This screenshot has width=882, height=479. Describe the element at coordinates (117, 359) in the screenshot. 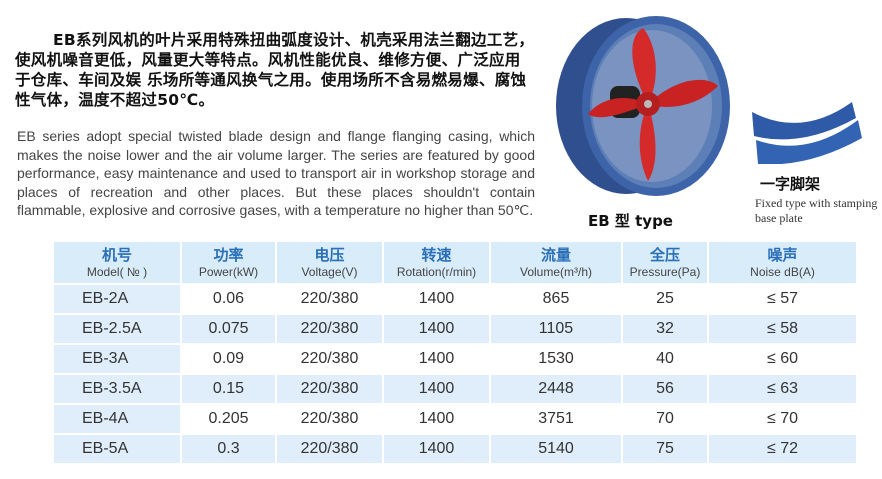

I see `model-cell: EB-3A` at that location.